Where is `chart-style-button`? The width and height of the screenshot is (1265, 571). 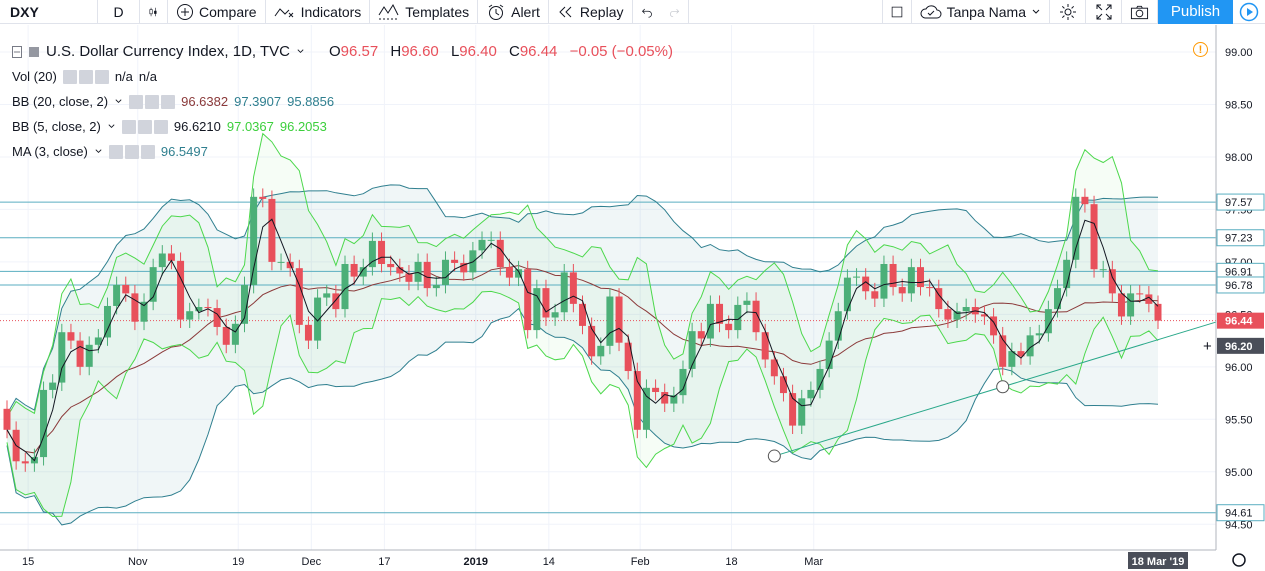
chart-style-button is located at coordinates (154, 12).